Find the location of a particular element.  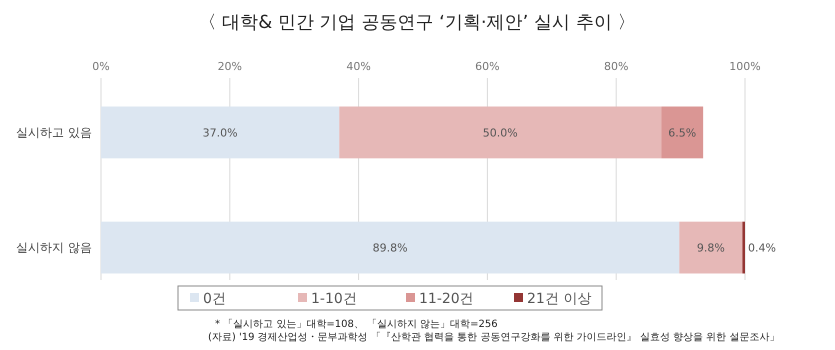

data-label: 37.0% is located at coordinates (220, 133).